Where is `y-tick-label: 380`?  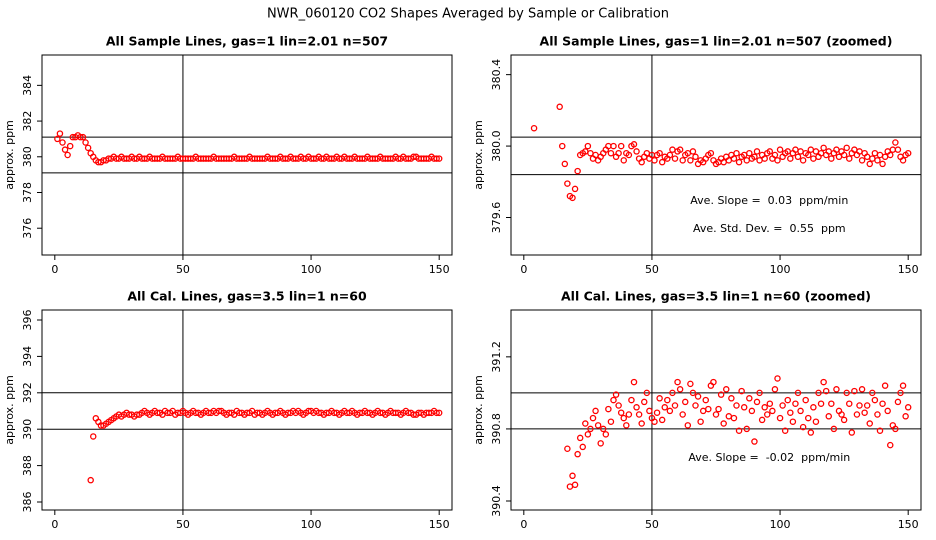
y-tick-label: 380 is located at coordinates (27, 156).